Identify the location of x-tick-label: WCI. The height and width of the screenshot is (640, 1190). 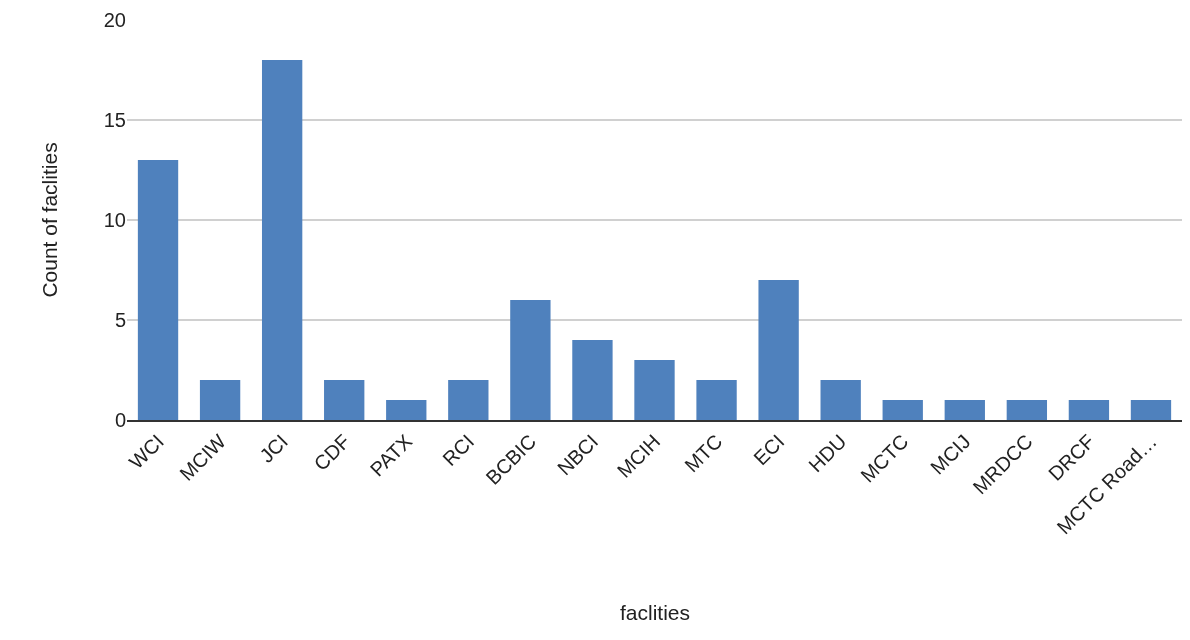
(146, 452).